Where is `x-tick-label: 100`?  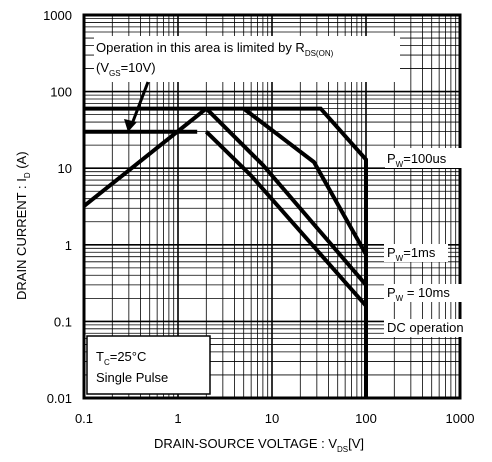
x-tick-label: 100 is located at coordinates (366, 418).